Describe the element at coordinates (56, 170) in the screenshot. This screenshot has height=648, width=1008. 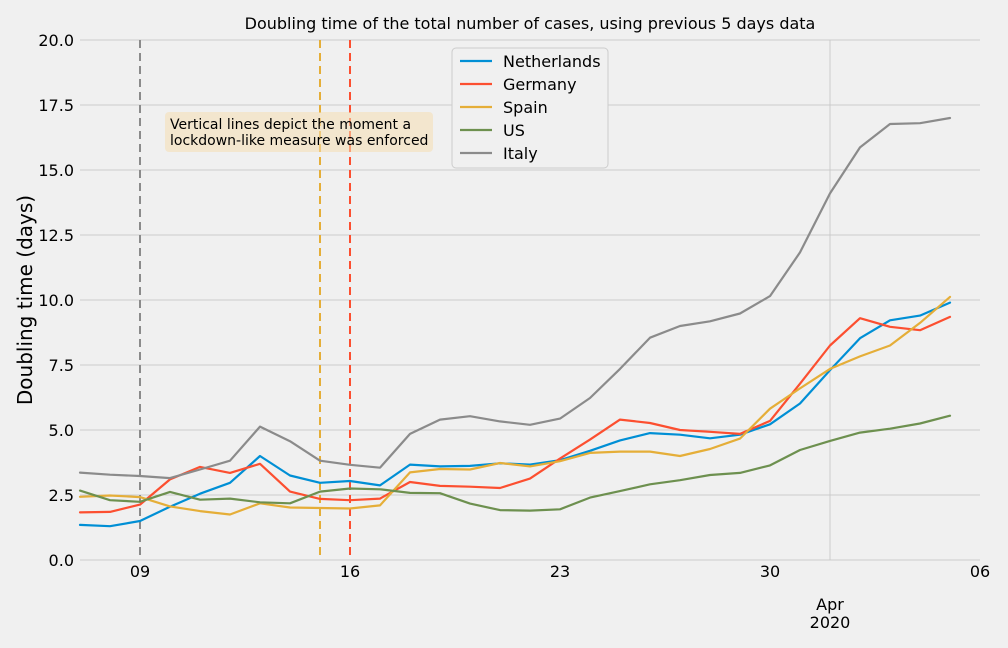
I see `y-tick-label: 15.0` at that location.